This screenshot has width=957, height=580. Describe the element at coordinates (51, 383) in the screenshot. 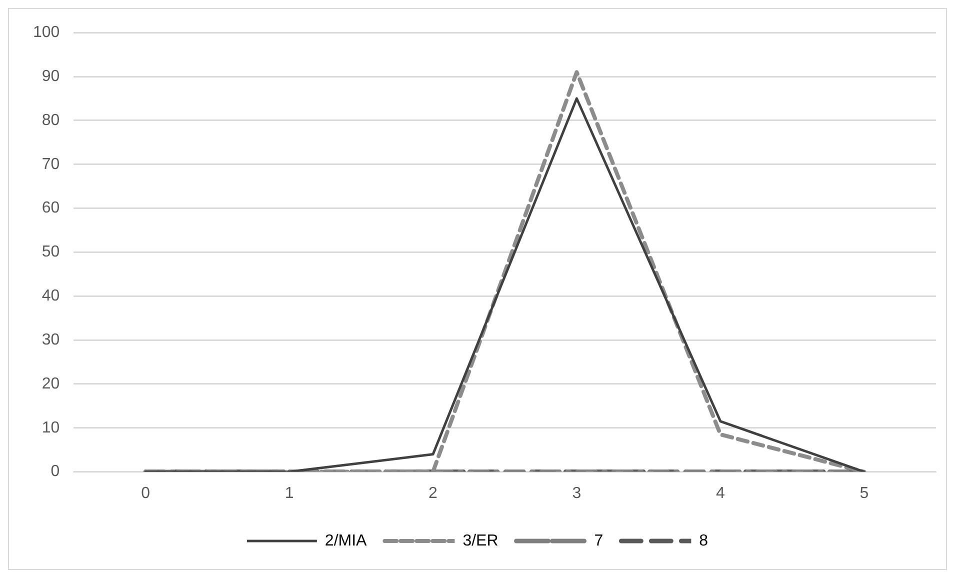

I see `y-tick-label: 20` at that location.